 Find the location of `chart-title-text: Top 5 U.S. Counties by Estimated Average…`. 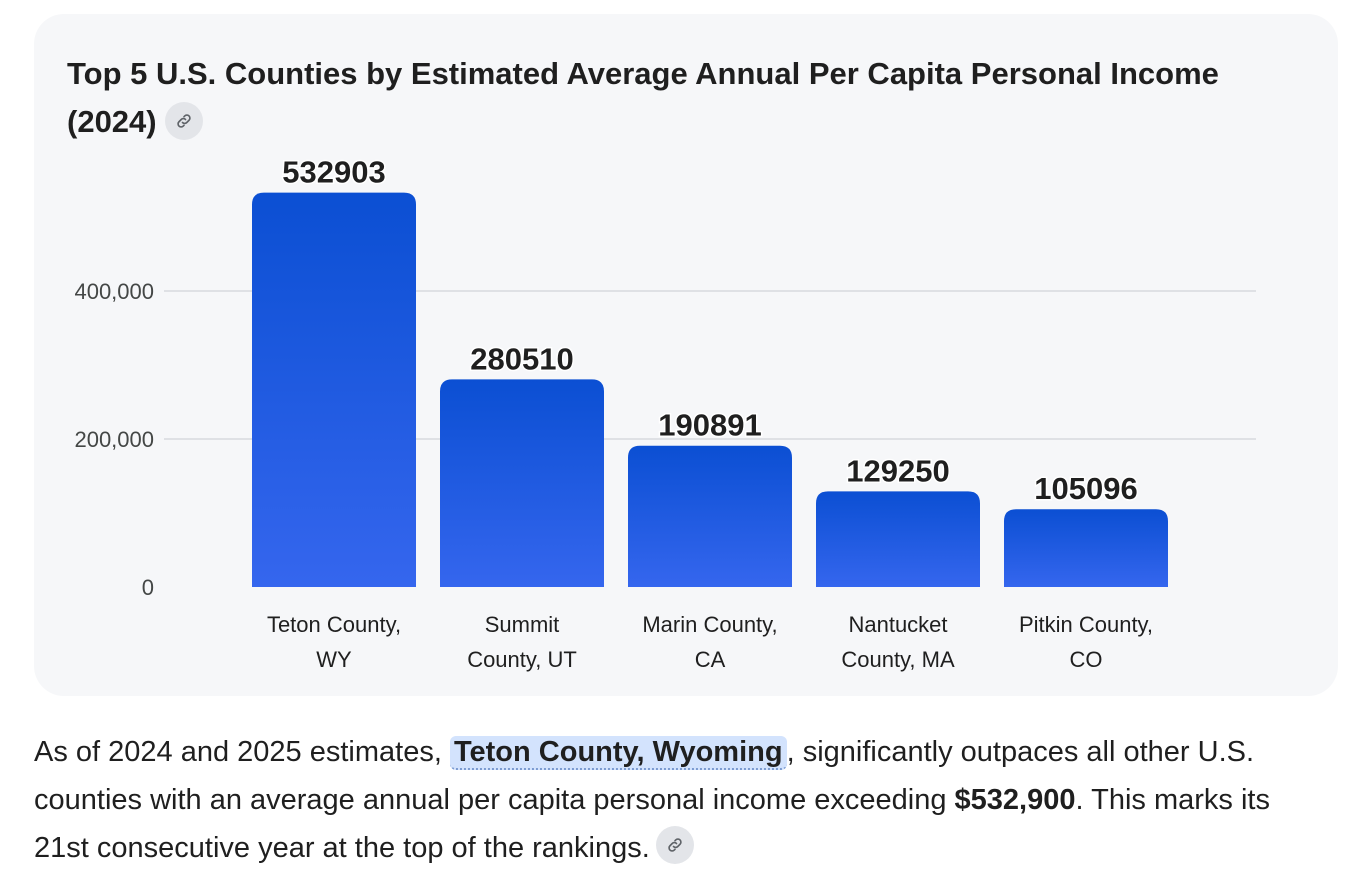

chart-title-text: Top 5 U.S. Counties by Estimated Average… is located at coordinates (643, 97).